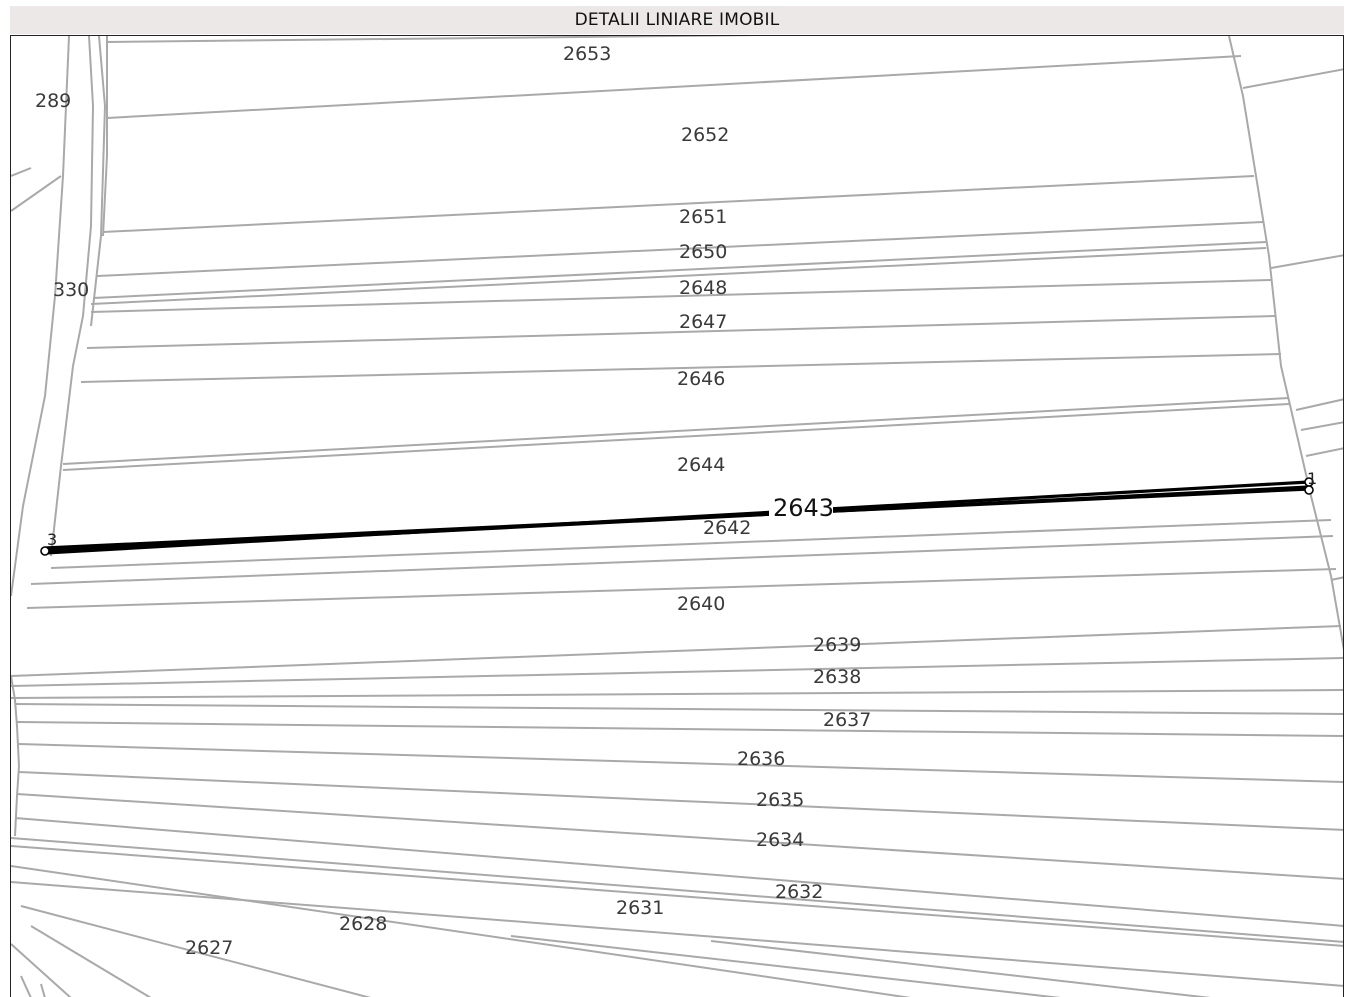  I want to click on highlighted-parcel-boundary, so click(677, 517).